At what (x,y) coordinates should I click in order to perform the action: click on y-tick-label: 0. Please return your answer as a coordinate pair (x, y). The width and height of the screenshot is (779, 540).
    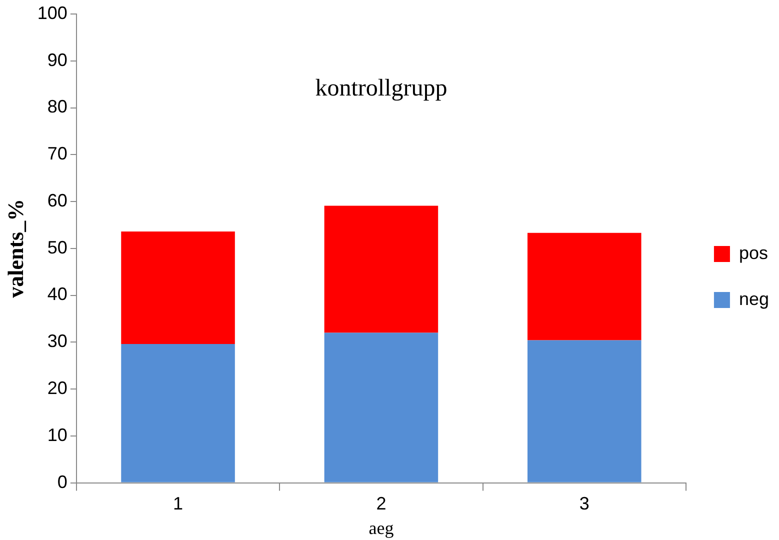
    Looking at the image, I should click on (62, 482).